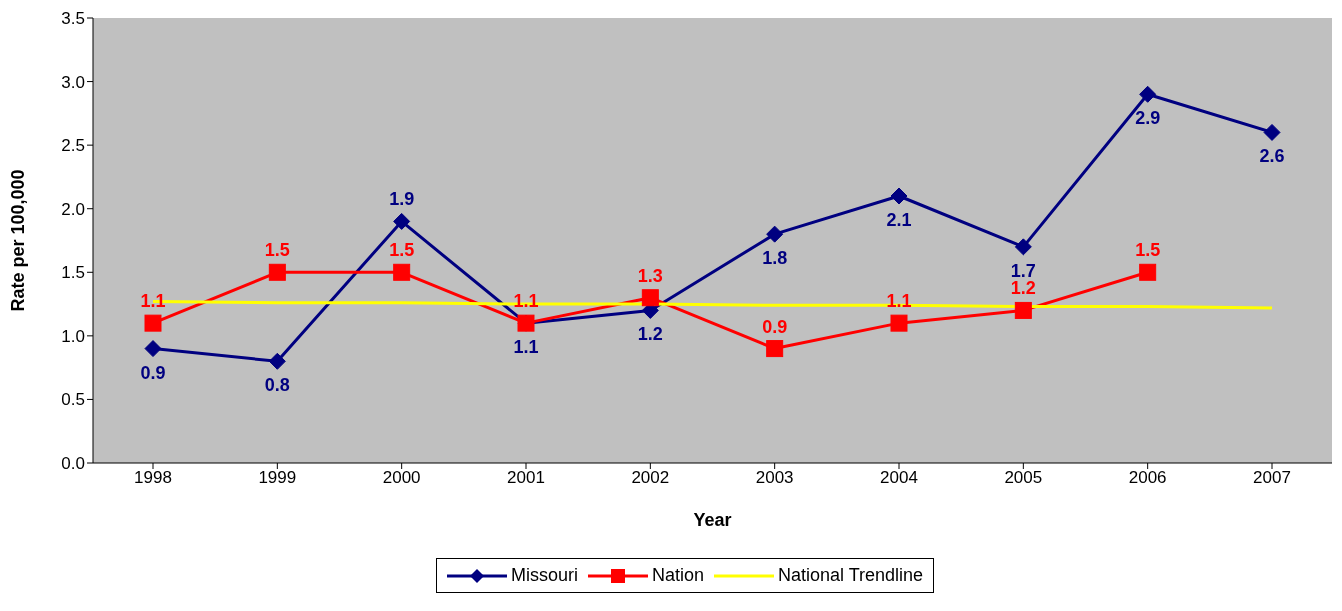  I want to click on x-axis-title: Year, so click(712, 519).